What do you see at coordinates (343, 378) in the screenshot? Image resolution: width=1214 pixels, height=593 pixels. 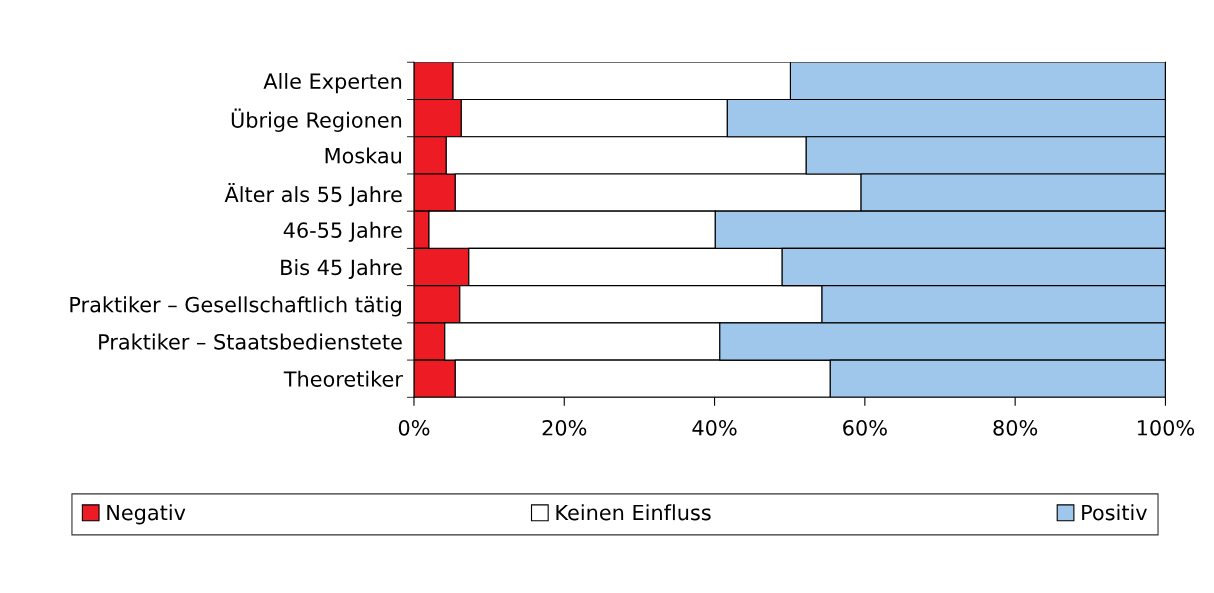 I see `y-tick-label: Theoretiker` at bounding box center [343, 378].